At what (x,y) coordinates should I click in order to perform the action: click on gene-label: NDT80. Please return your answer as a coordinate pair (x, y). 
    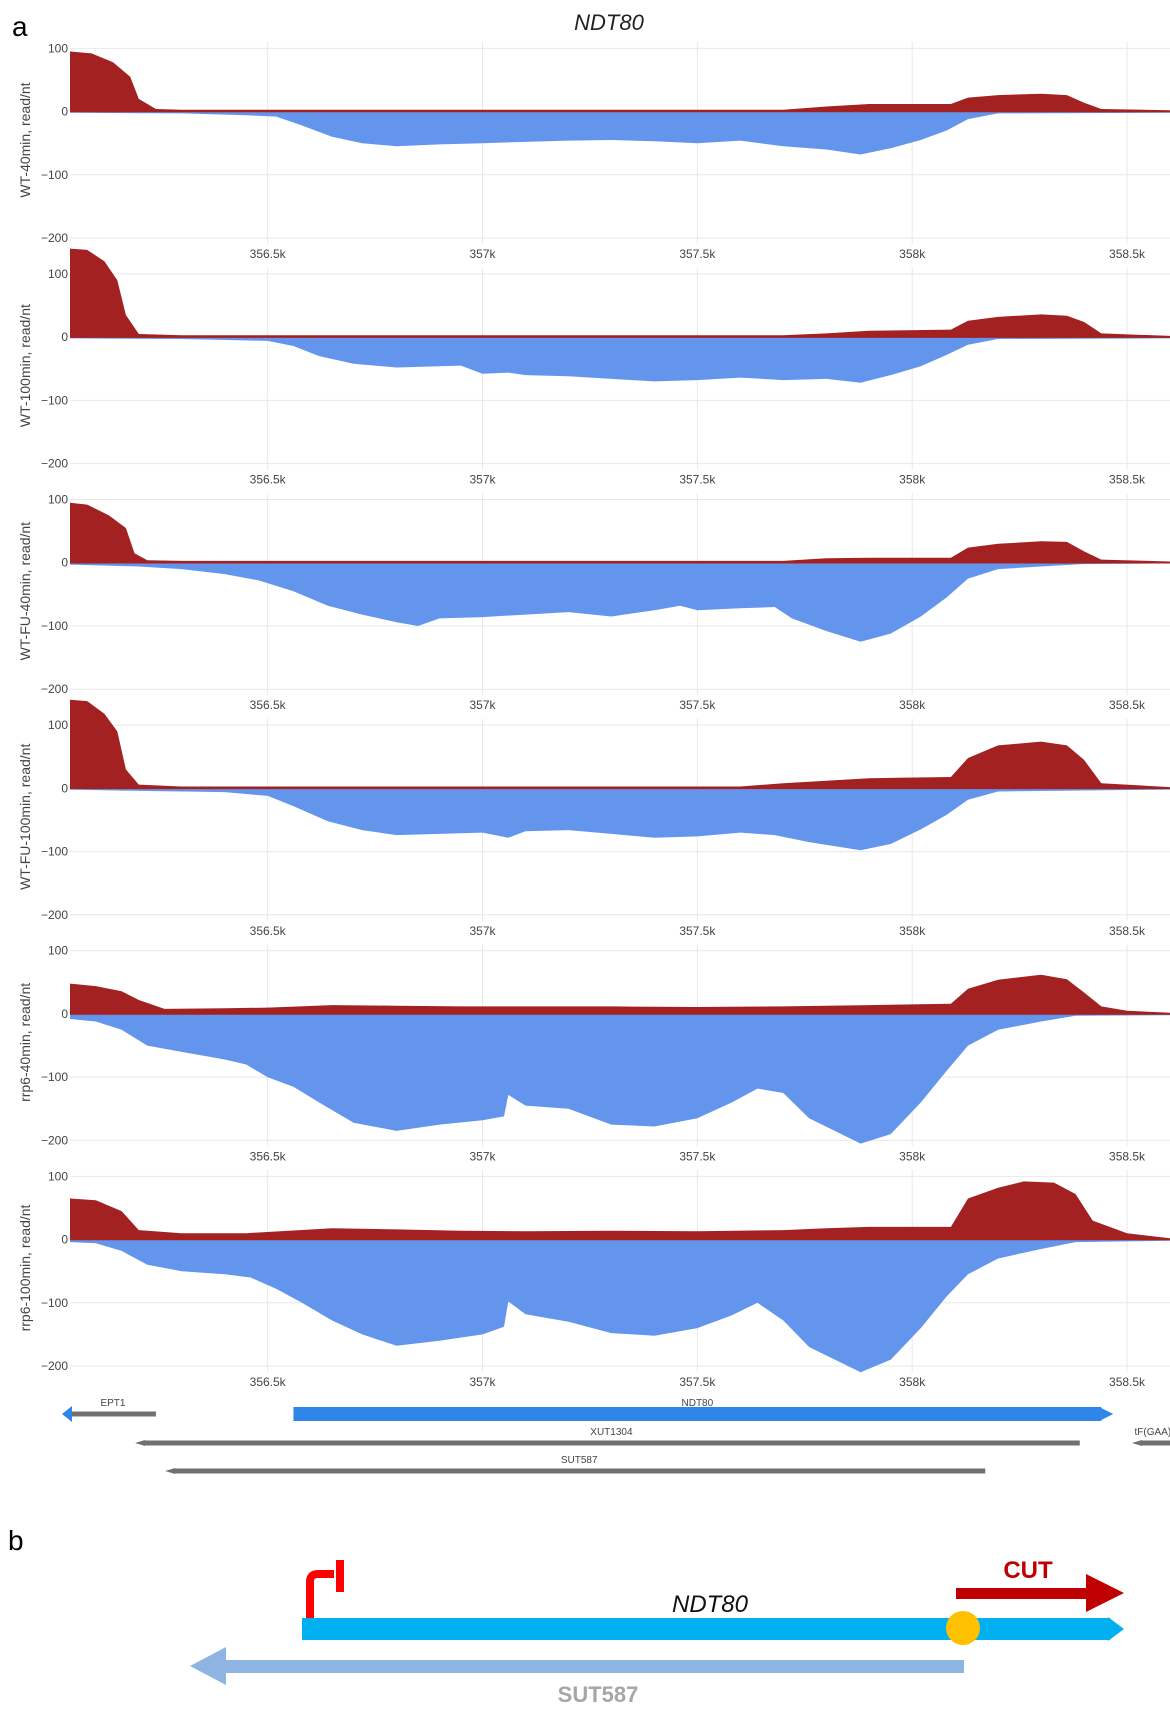
    Looking at the image, I should click on (698, 1403).